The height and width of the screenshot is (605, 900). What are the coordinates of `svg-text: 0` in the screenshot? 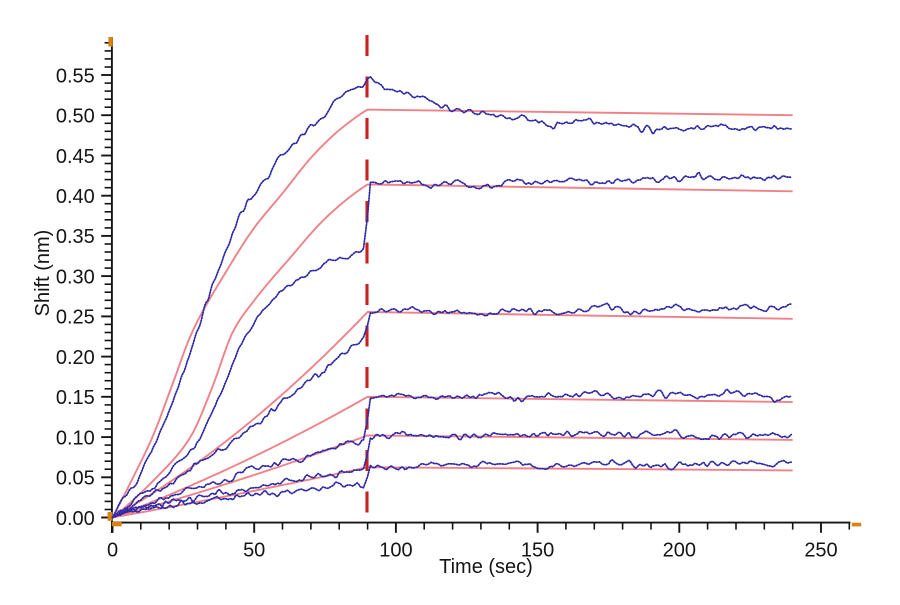 It's located at (112, 551).